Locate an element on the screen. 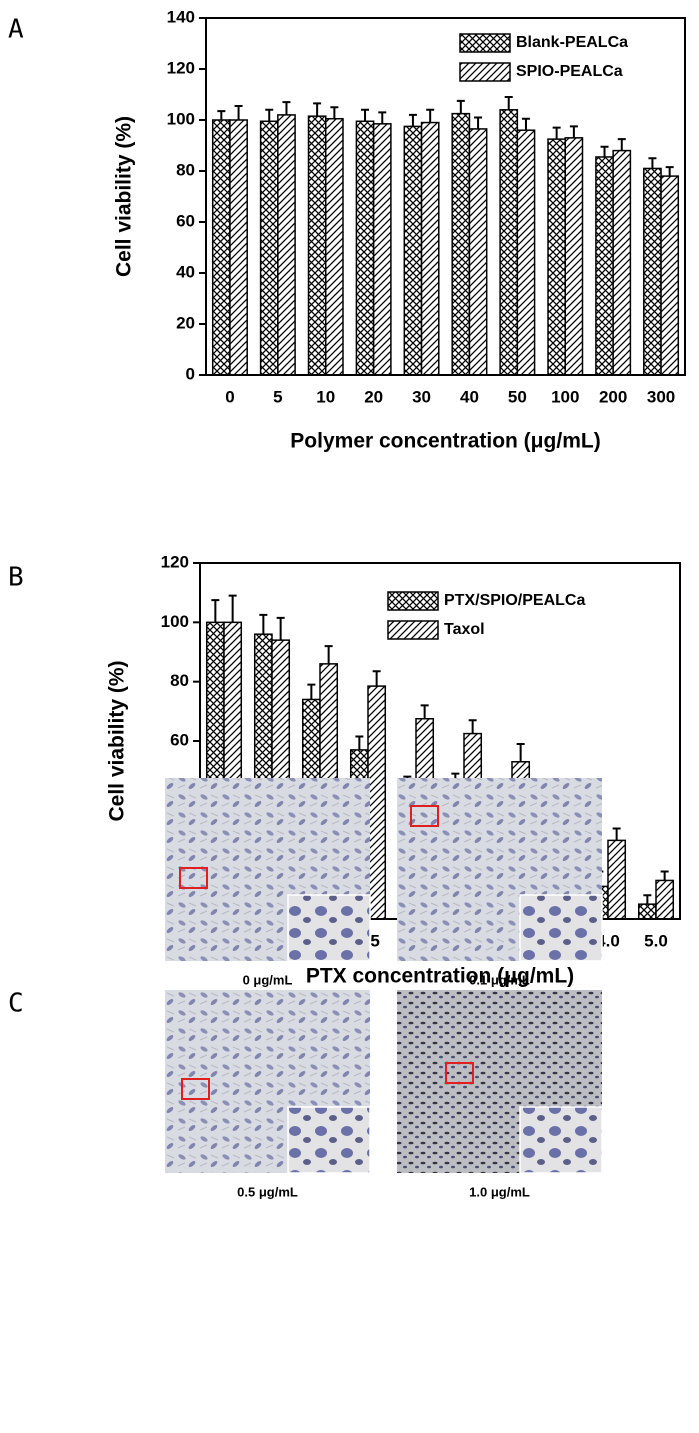 The height and width of the screenshot is (1433, 699). x-tick-label: 50 is located at coordinates (517, 396).